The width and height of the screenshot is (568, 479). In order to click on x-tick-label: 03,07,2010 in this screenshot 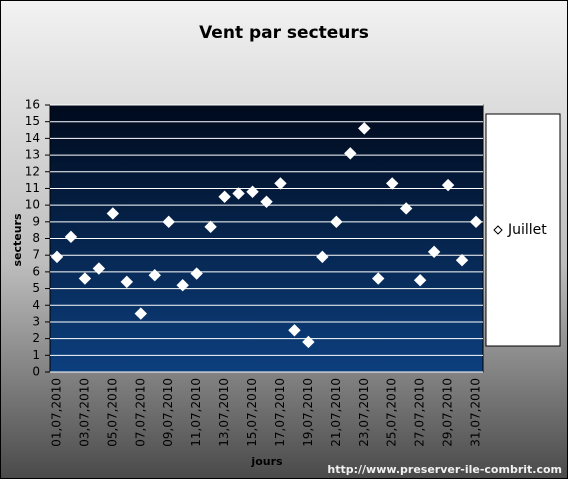, I will do `click(84, 412)`.